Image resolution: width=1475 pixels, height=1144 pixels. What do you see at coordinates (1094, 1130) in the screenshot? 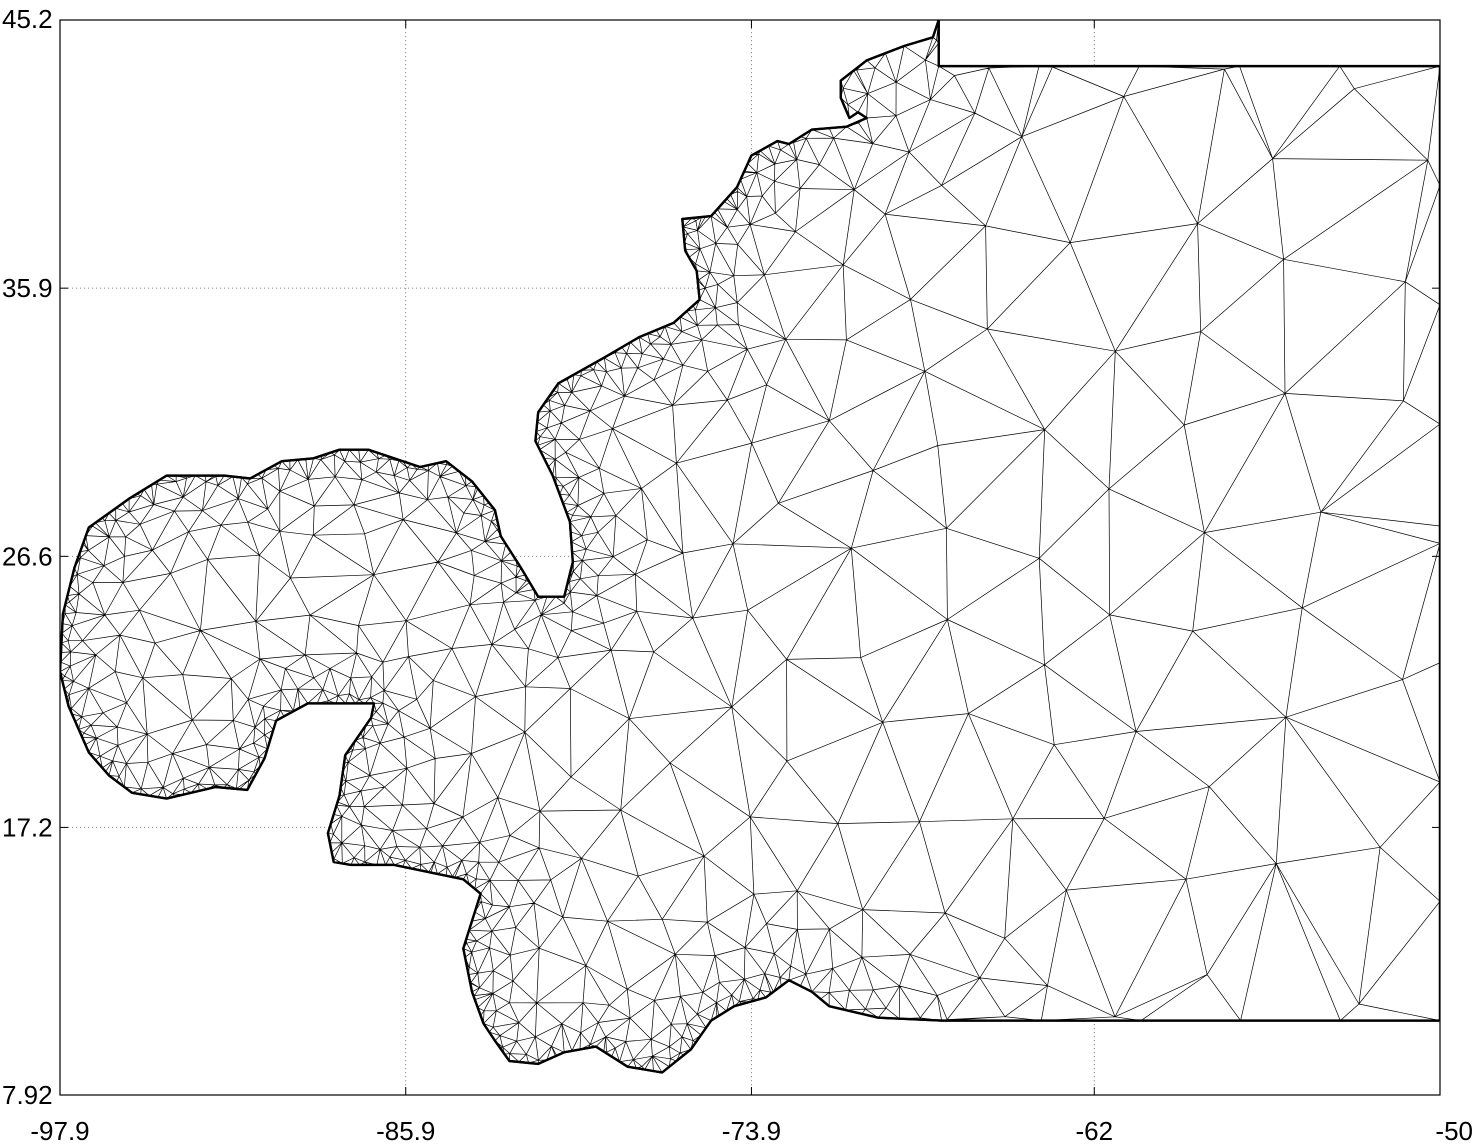
I see `x-tick-label: -62` at bounding box center [1094, 1130].